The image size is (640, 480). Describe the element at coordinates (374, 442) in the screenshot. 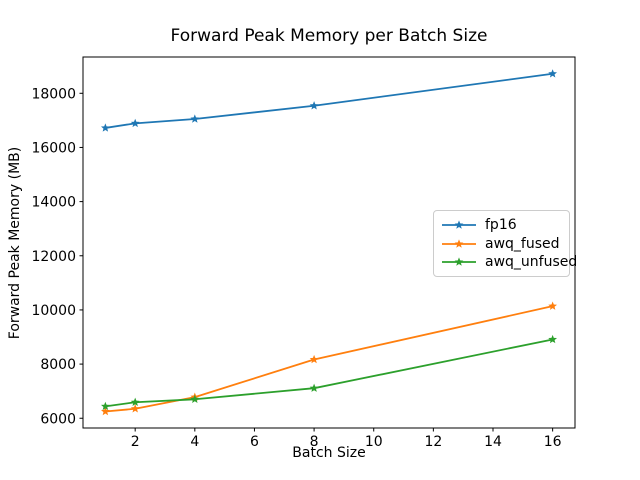

I see `x-tick-label: 10` at that location.